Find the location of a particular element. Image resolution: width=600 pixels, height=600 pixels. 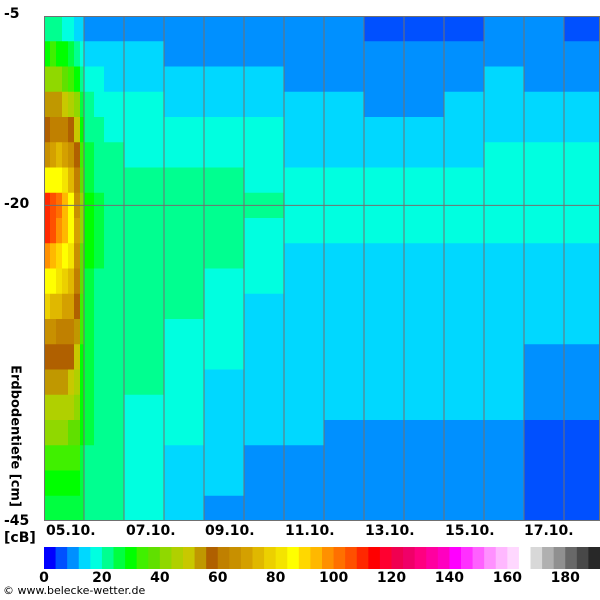

colorbar-tick-label: 60 is located at coordinates (218, 578).